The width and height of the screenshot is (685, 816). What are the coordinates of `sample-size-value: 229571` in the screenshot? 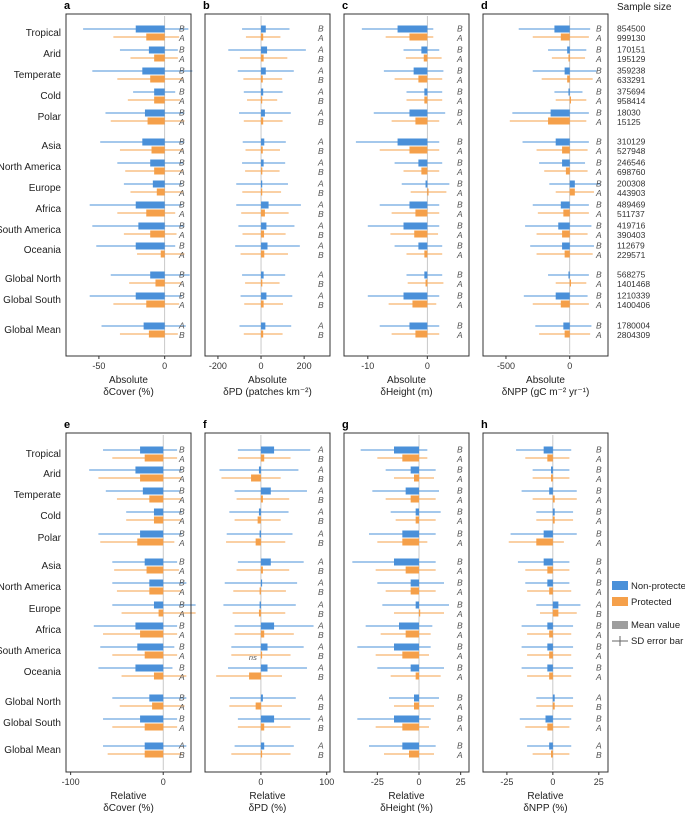 It's located at (631, 255).